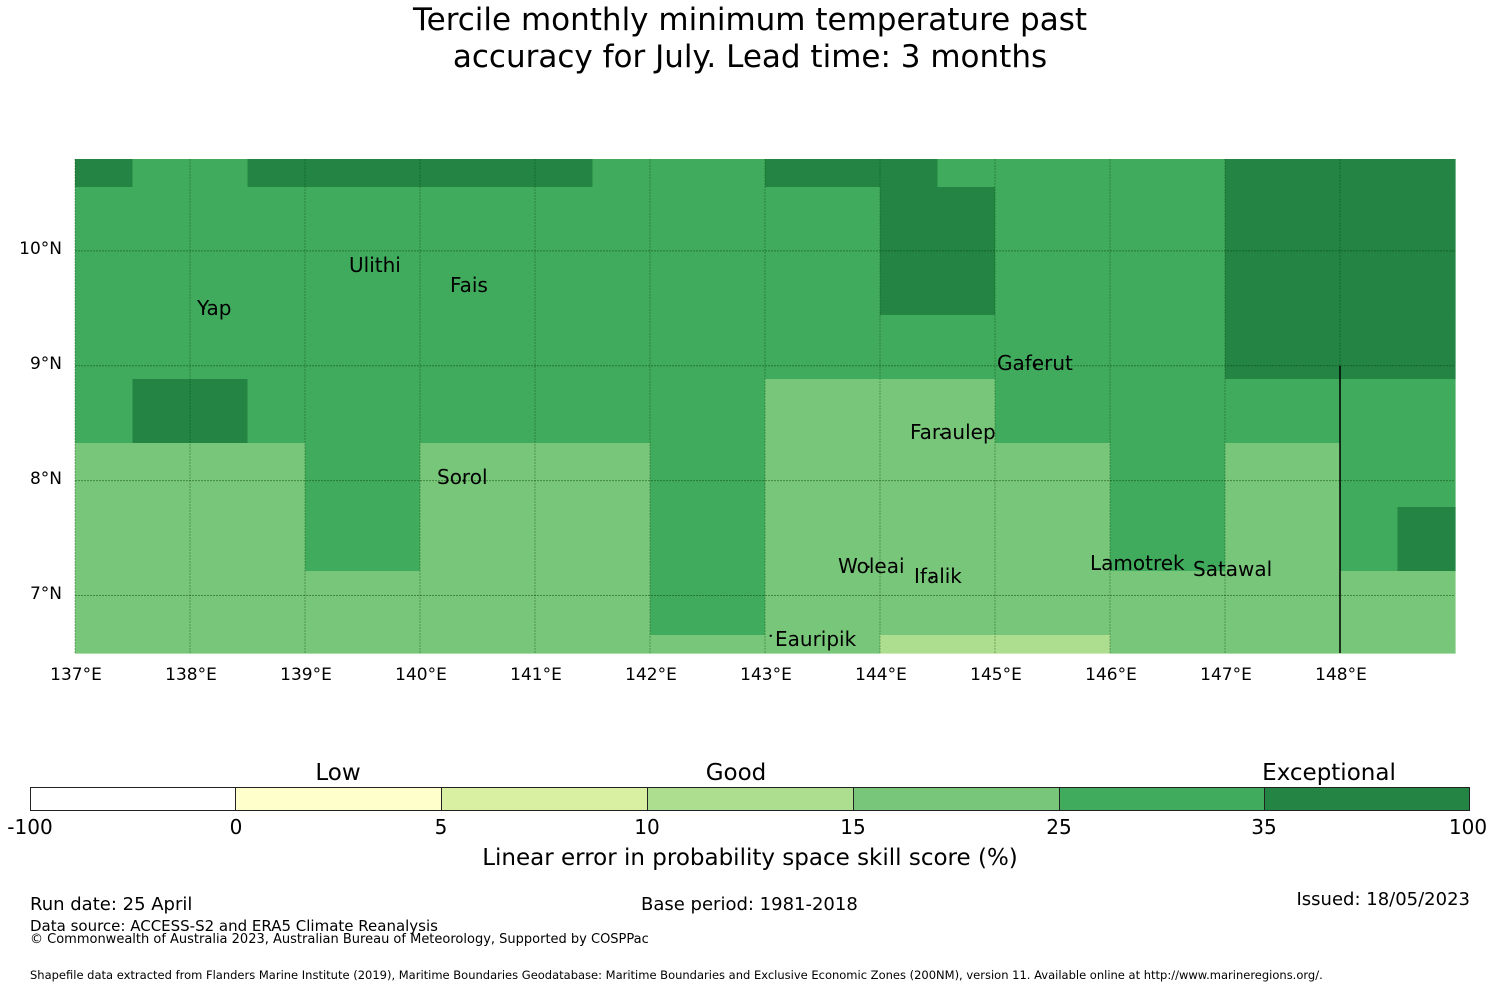 Image resolution: width=1500 pixels, height=990 pixels. I want to click on place-label-woleai: Woleai, so click(871, 566).